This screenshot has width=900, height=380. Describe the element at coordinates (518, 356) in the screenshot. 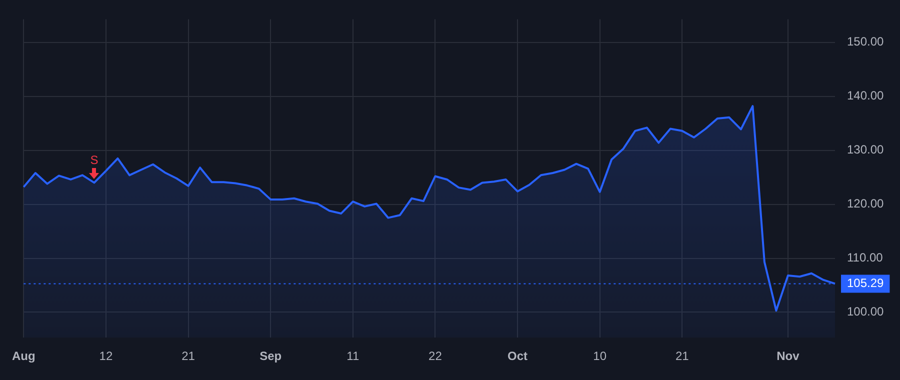

I see `x-tick-label: Oct` at that location.